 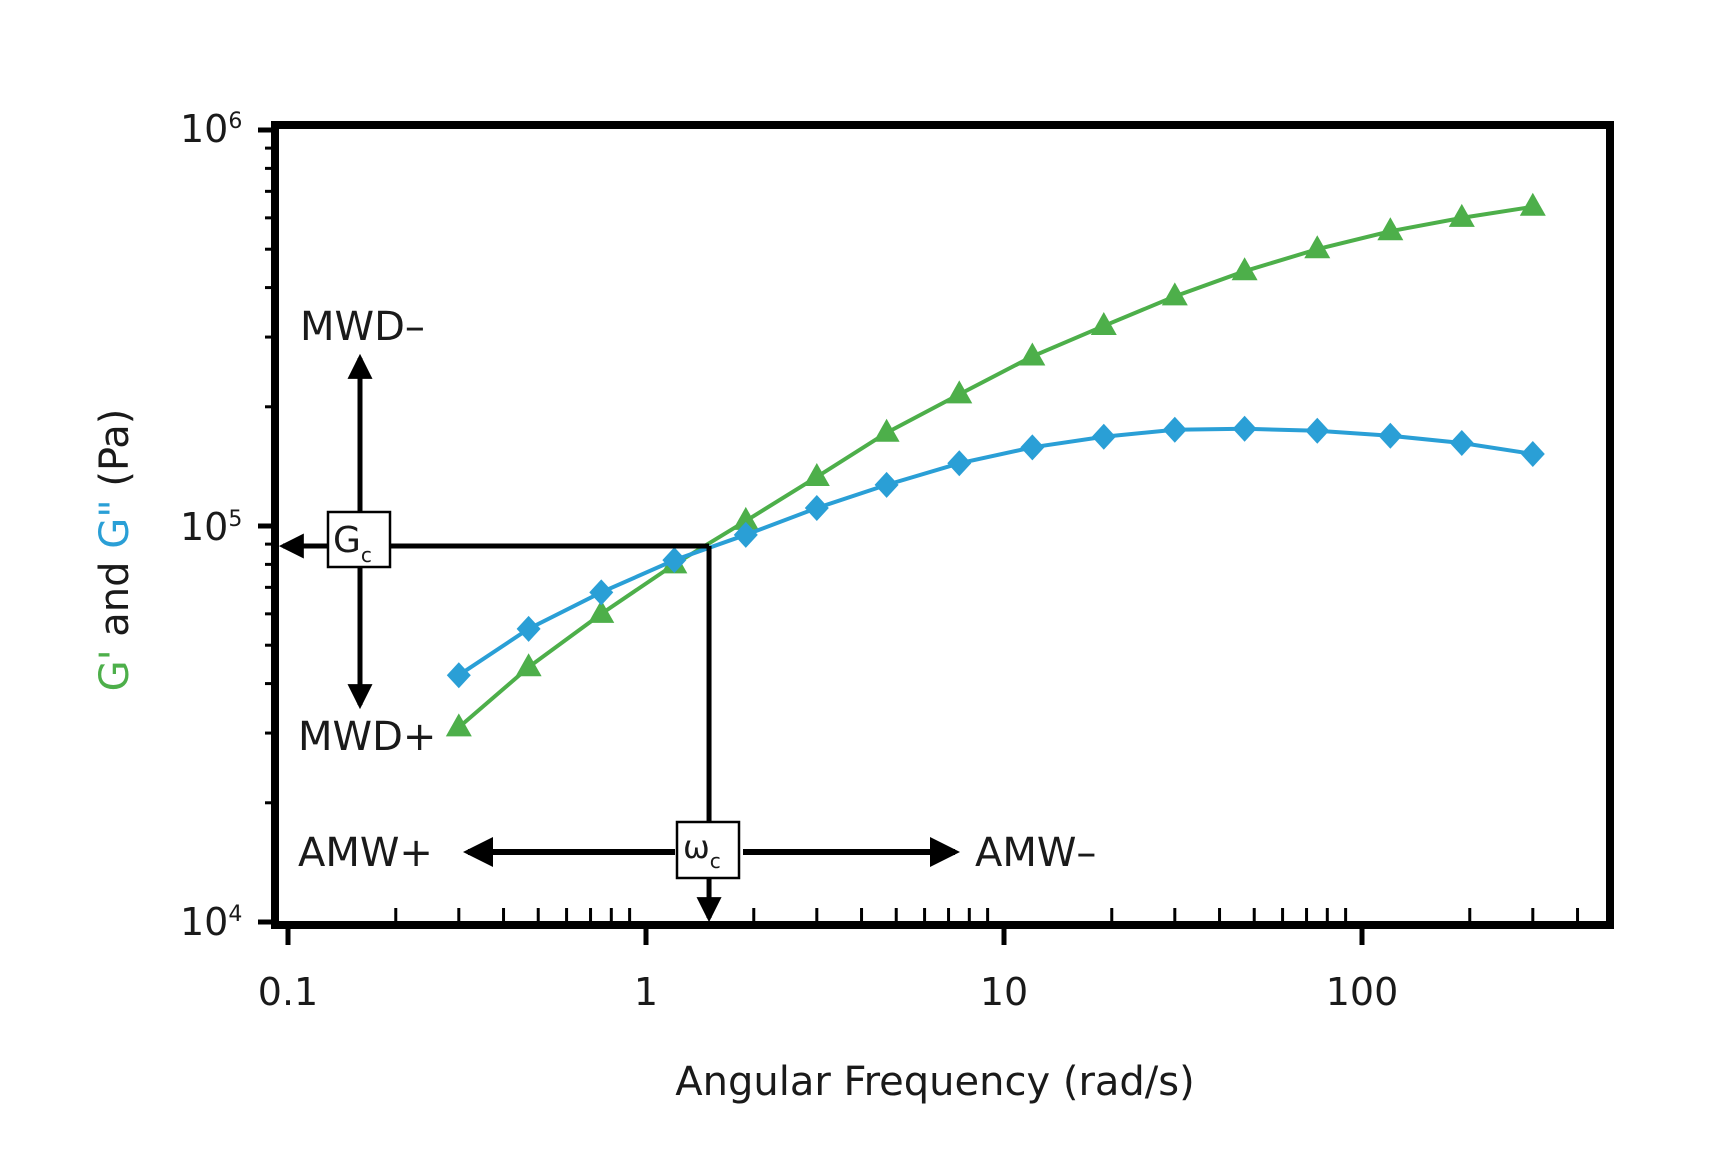 I want to click on wc-label-box, so click(x=708, y=850).